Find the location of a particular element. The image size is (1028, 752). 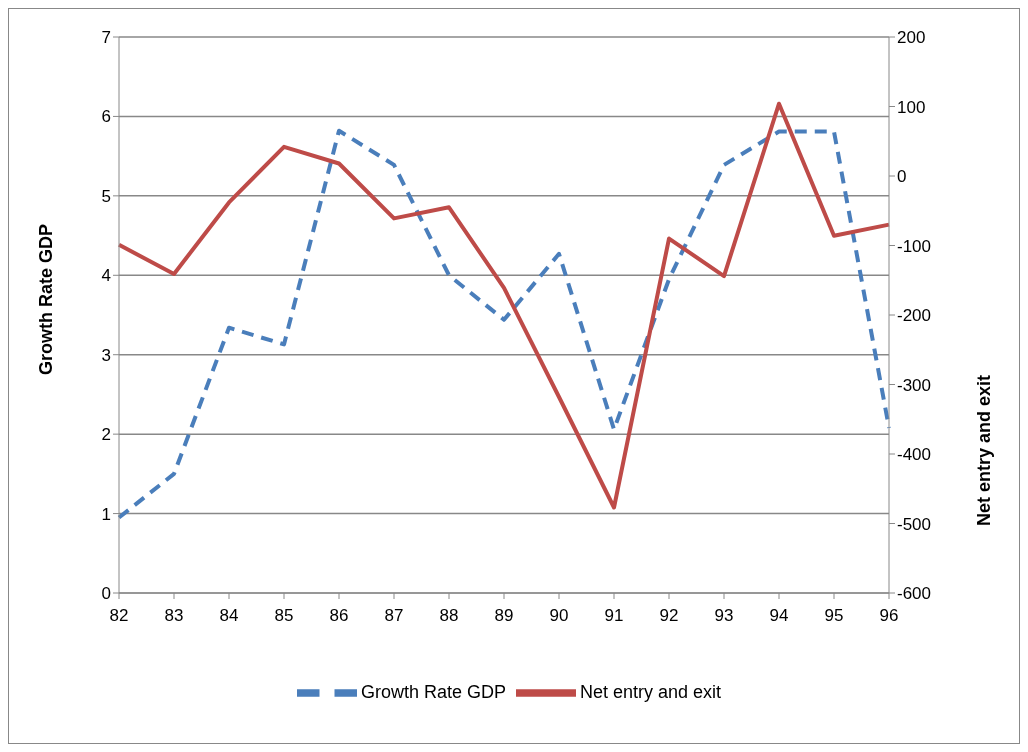

x-tick-label: 96 is located at coordinates (889, 616).